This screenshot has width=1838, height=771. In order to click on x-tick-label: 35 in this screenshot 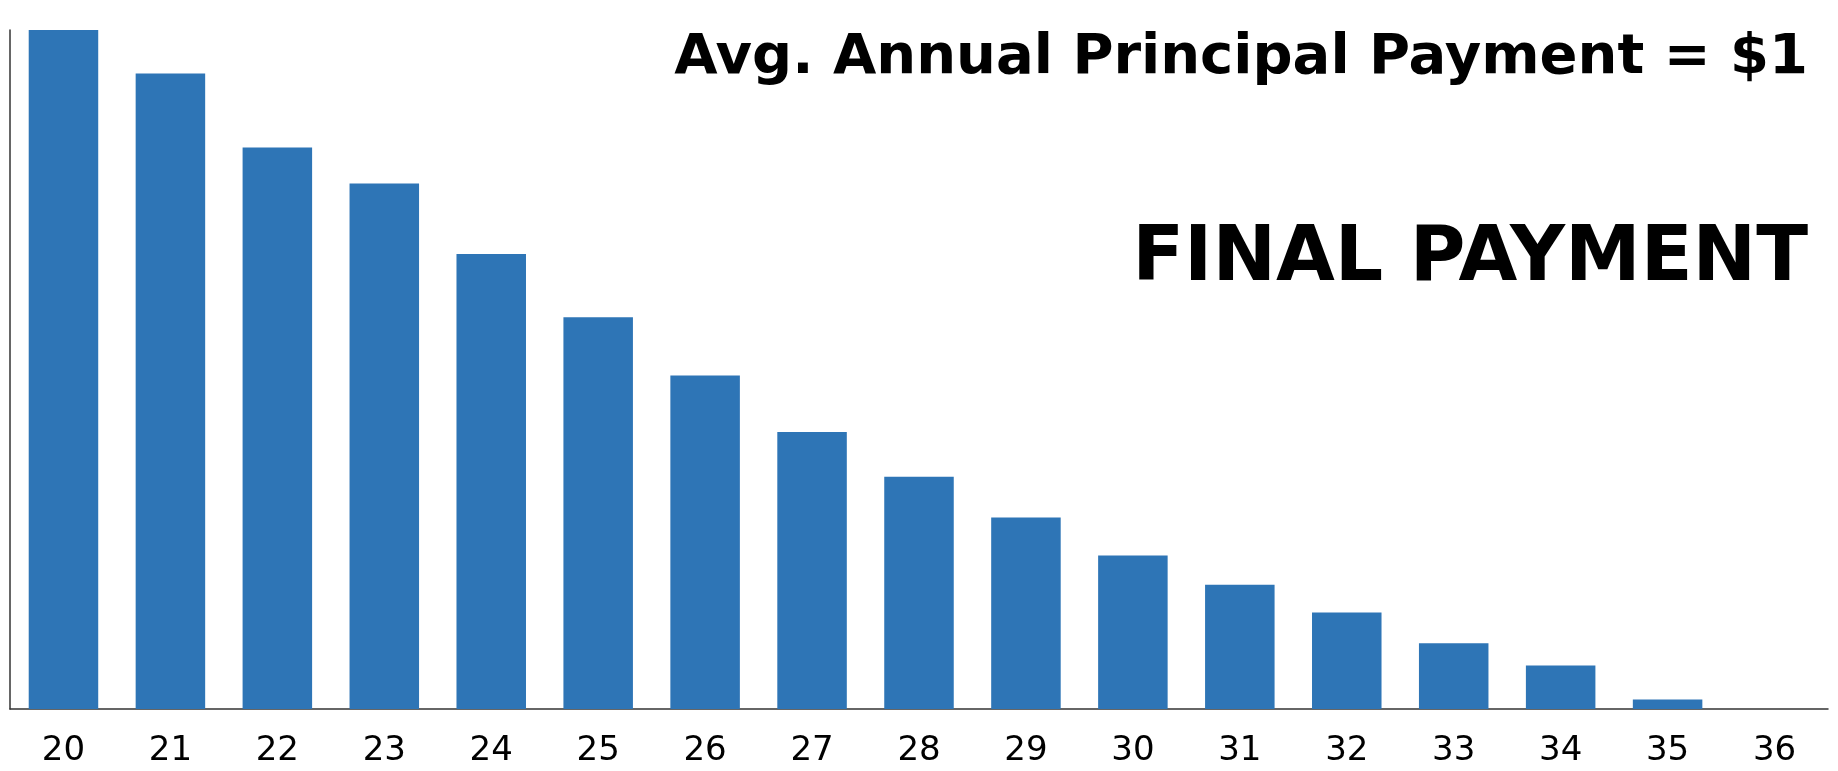, I will do `click(1667, 748)`.